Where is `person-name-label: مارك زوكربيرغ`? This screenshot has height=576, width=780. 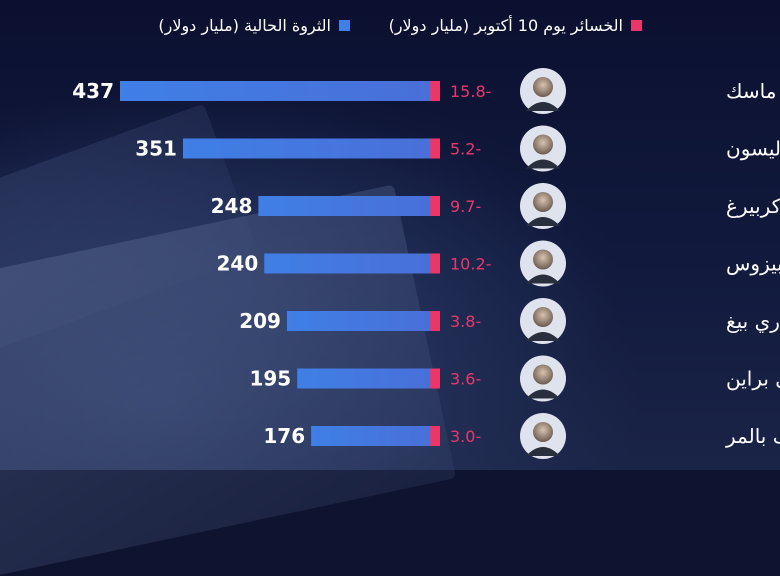 person-name-label: مارك زوكربيرغ is located at coordinates (753, 206).